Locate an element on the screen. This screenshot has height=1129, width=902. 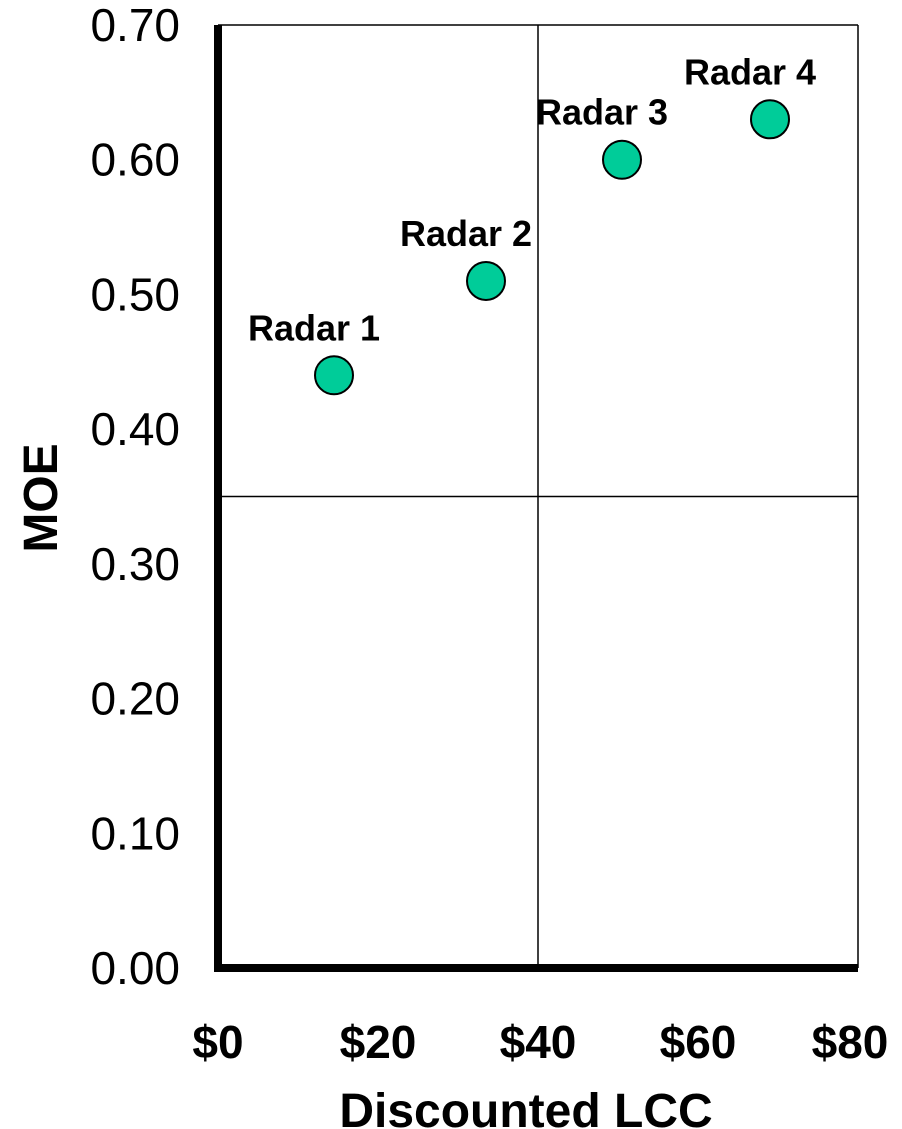
point-label: Radar 3 is located at coordinates (602, 112).